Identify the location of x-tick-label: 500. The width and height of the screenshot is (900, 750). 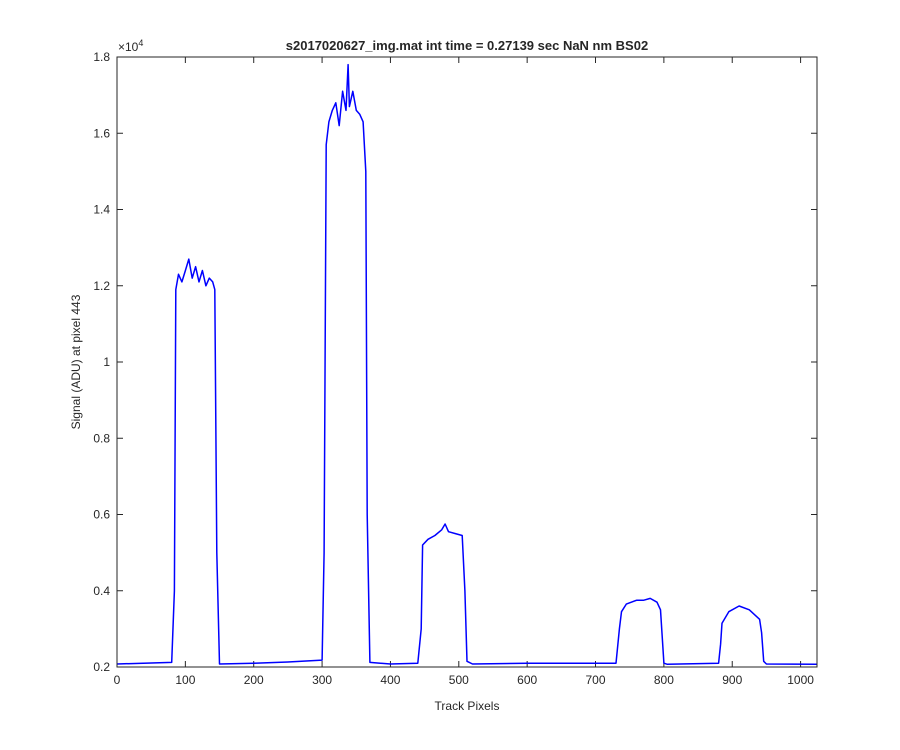
(459, 680).